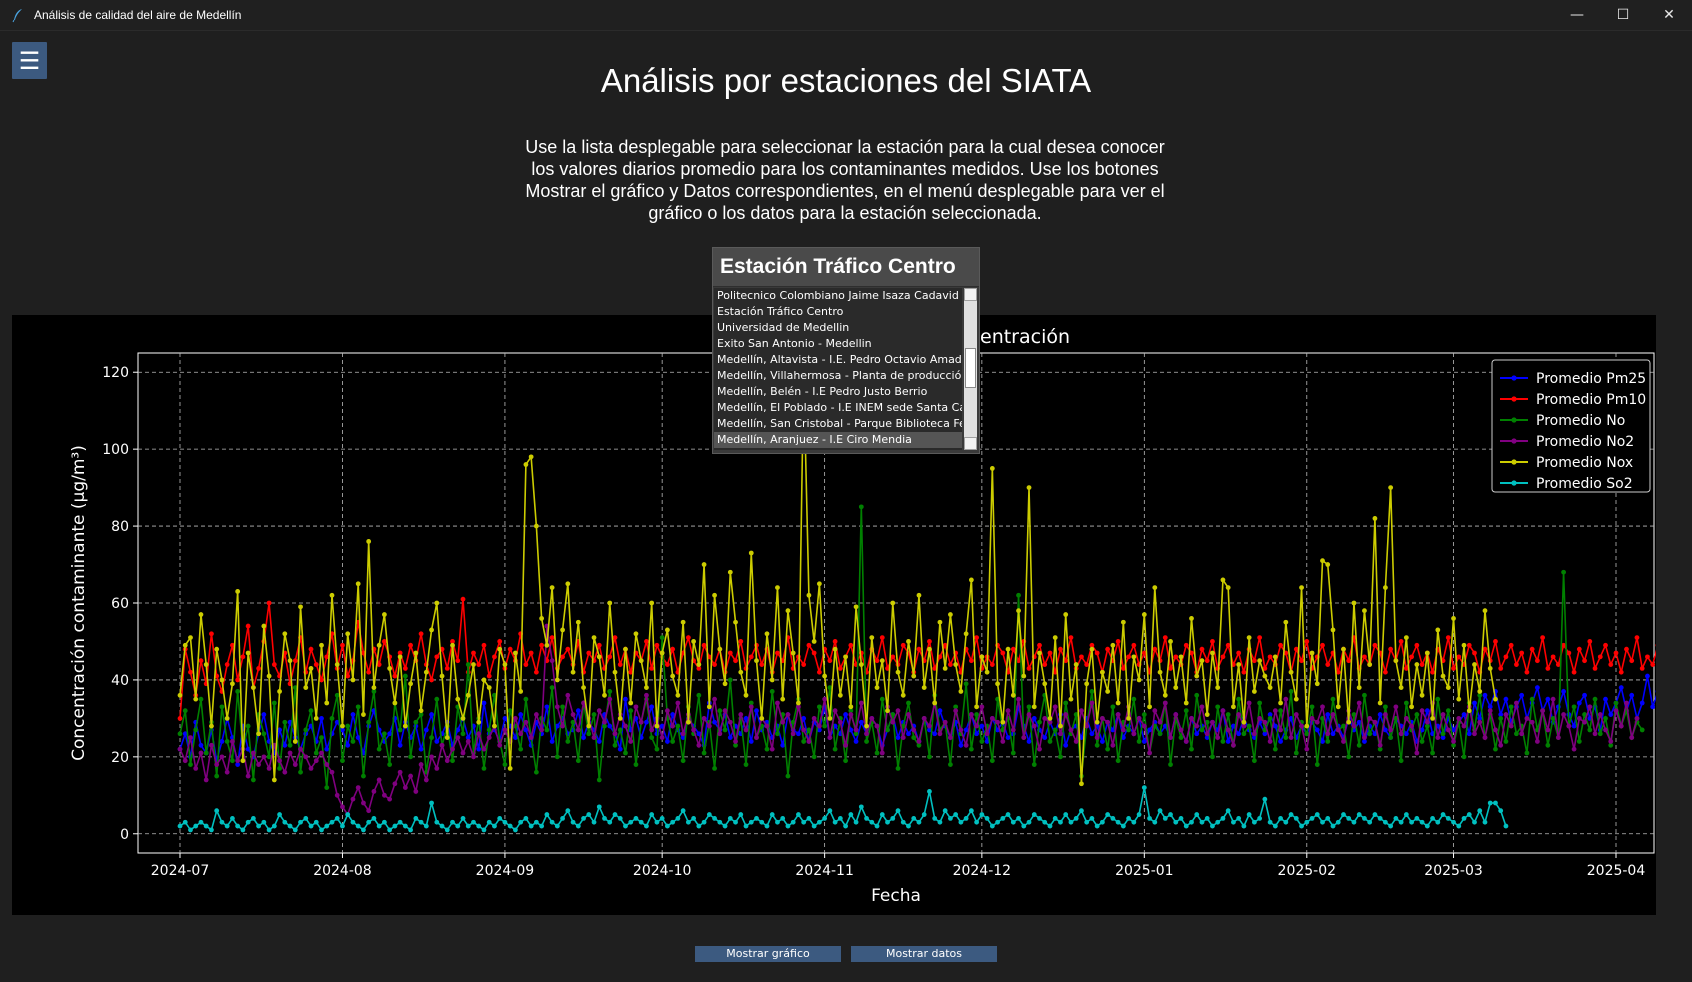 The image size is (1692, 982). I want to click on station-list-item: Exito San Antonio - Medellin, so click(794, 343).